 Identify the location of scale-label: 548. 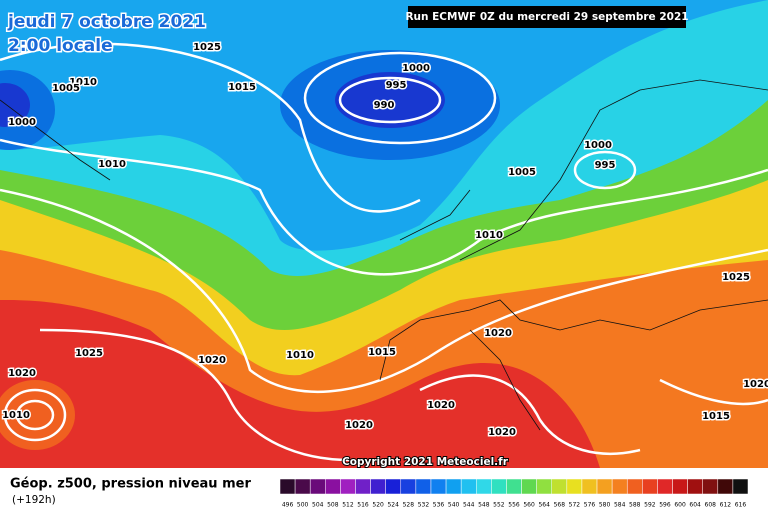
(484, 505).